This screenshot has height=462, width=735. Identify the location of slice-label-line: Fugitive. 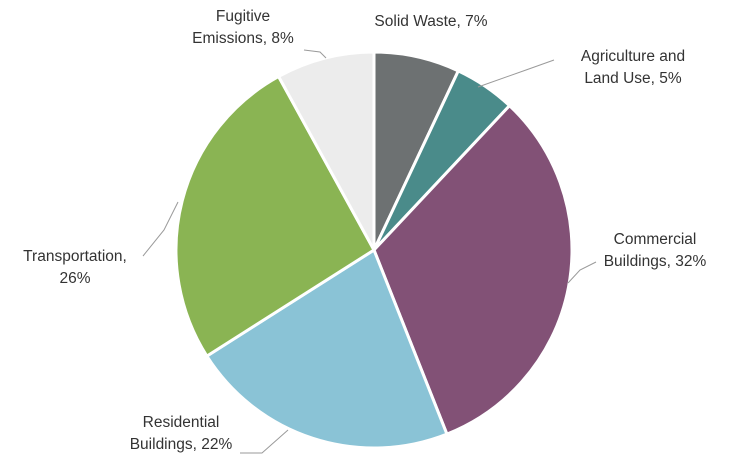
(243, 16).